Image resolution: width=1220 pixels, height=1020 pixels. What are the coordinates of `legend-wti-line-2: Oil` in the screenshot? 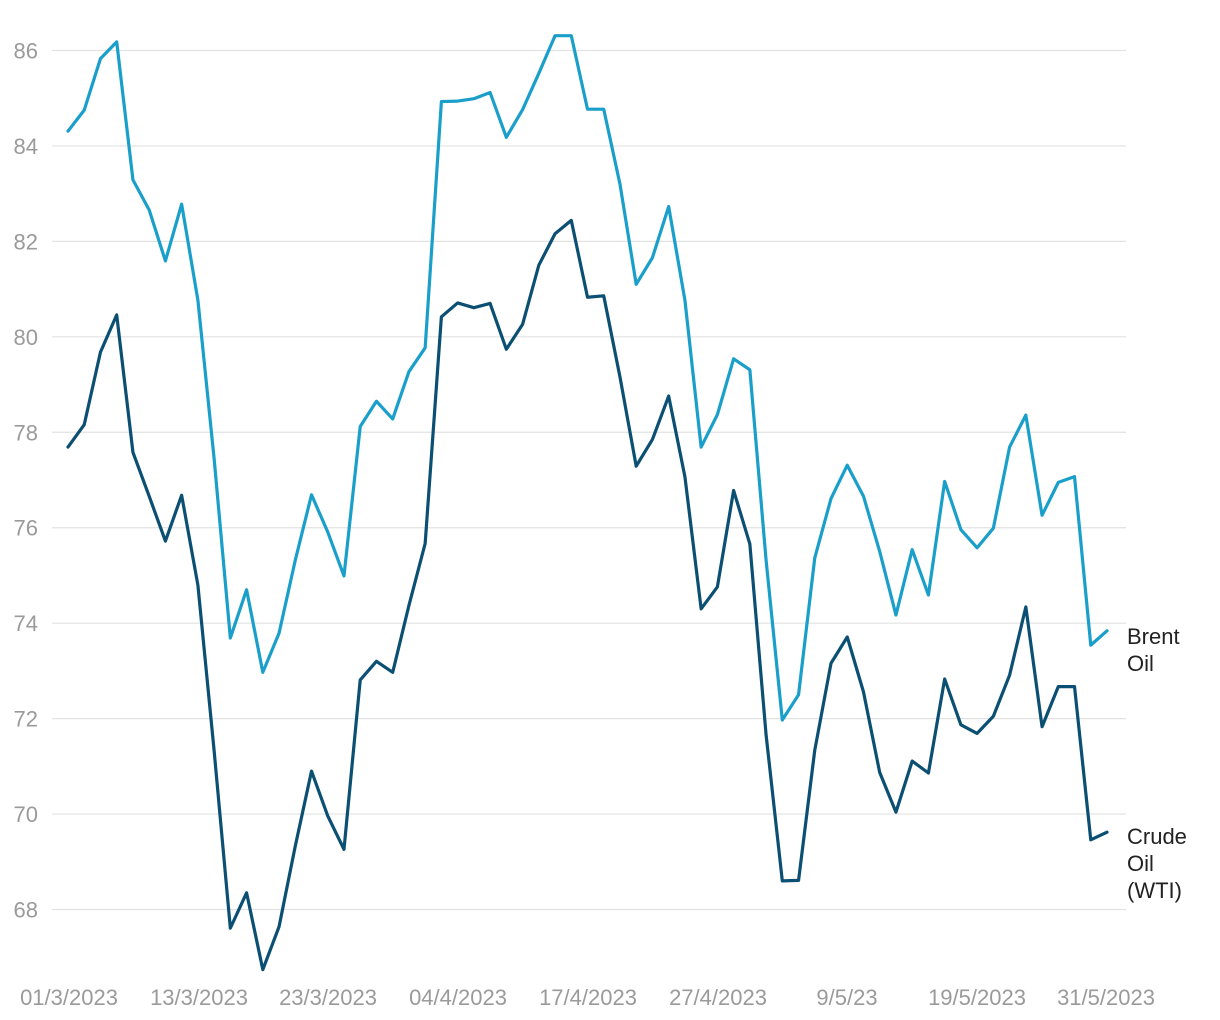 It's located at (1140, 863).